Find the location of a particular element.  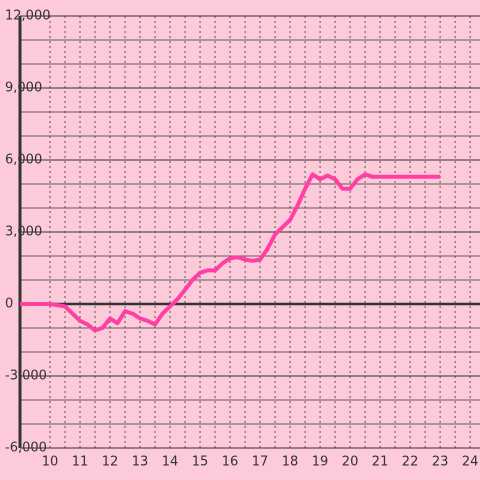

x-tick-label: 24 is located at coordinates (470, 462).